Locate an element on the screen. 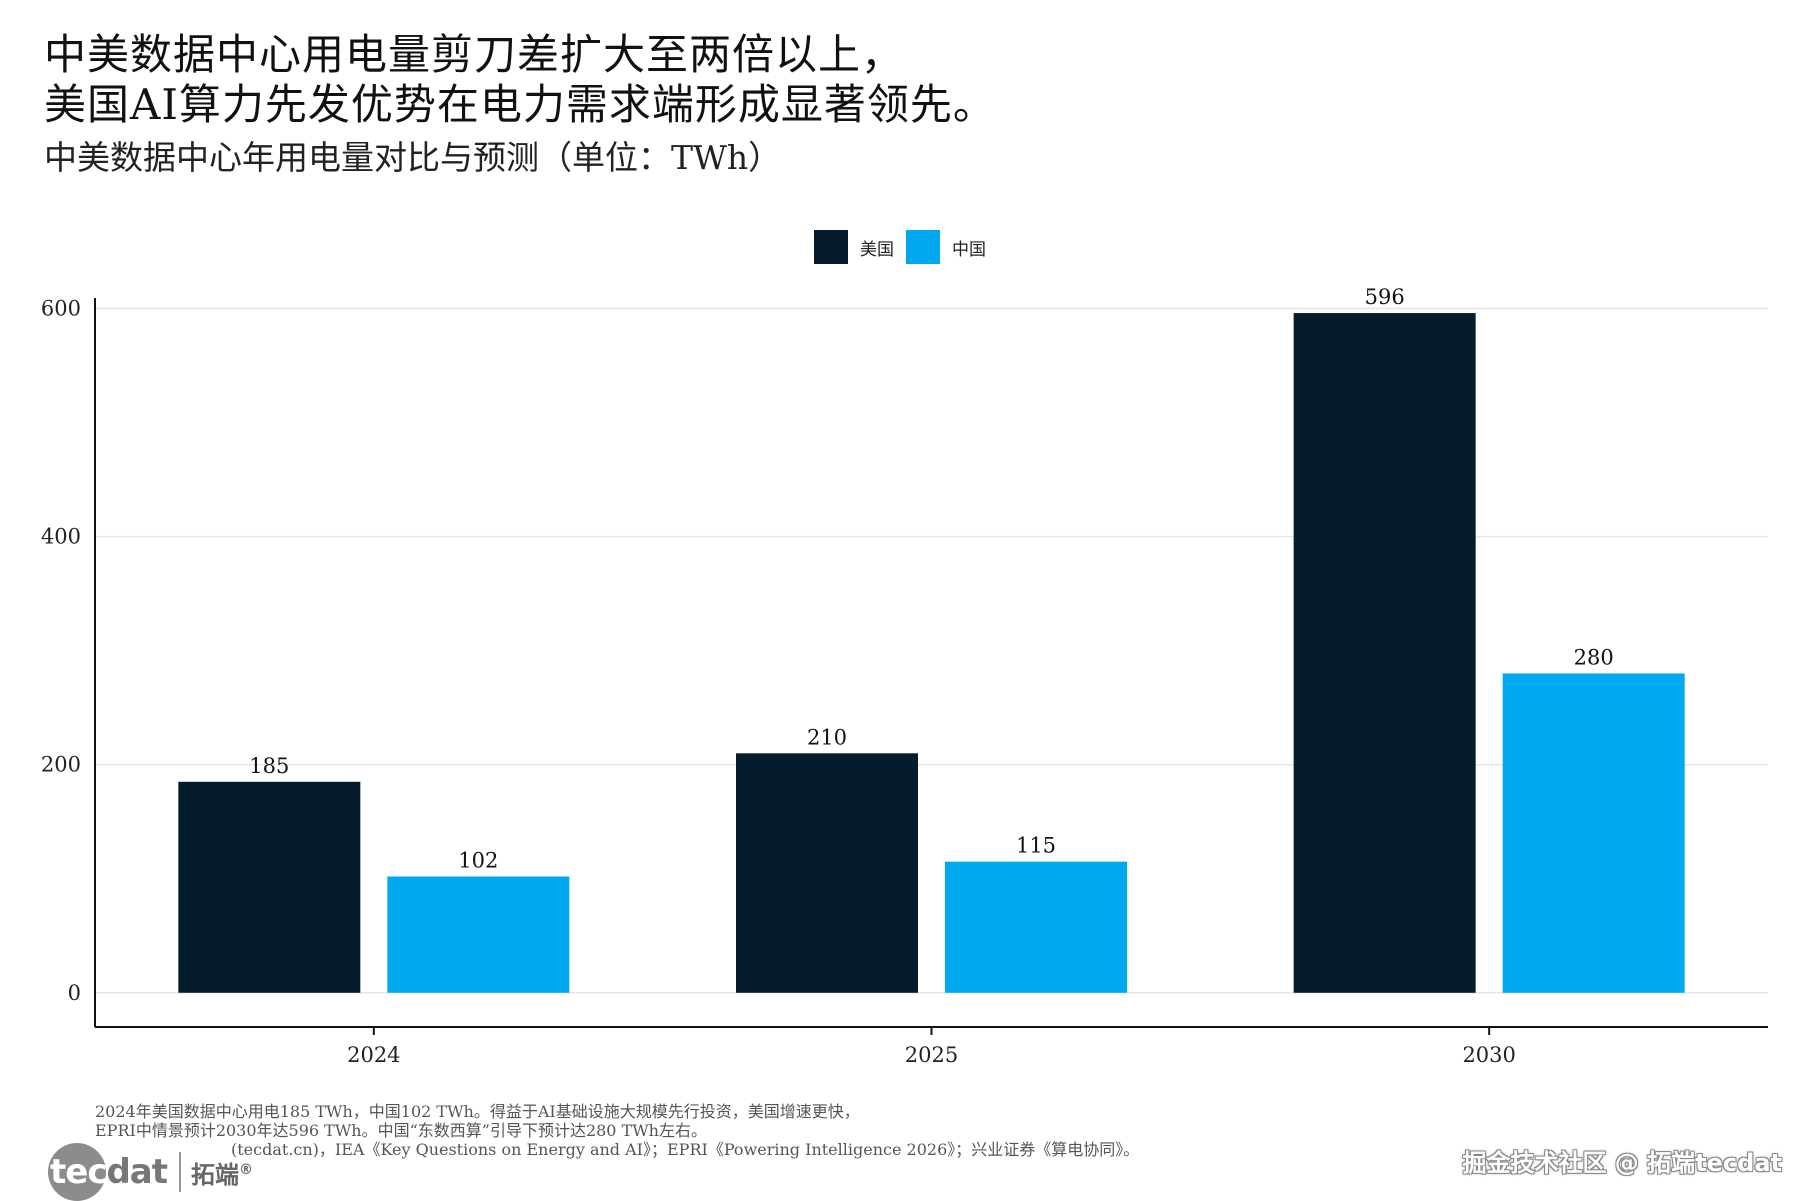 This screenshot has width=1800, height=1201. data-label-china-2030: 280 is located at coordinates (1594, 657).